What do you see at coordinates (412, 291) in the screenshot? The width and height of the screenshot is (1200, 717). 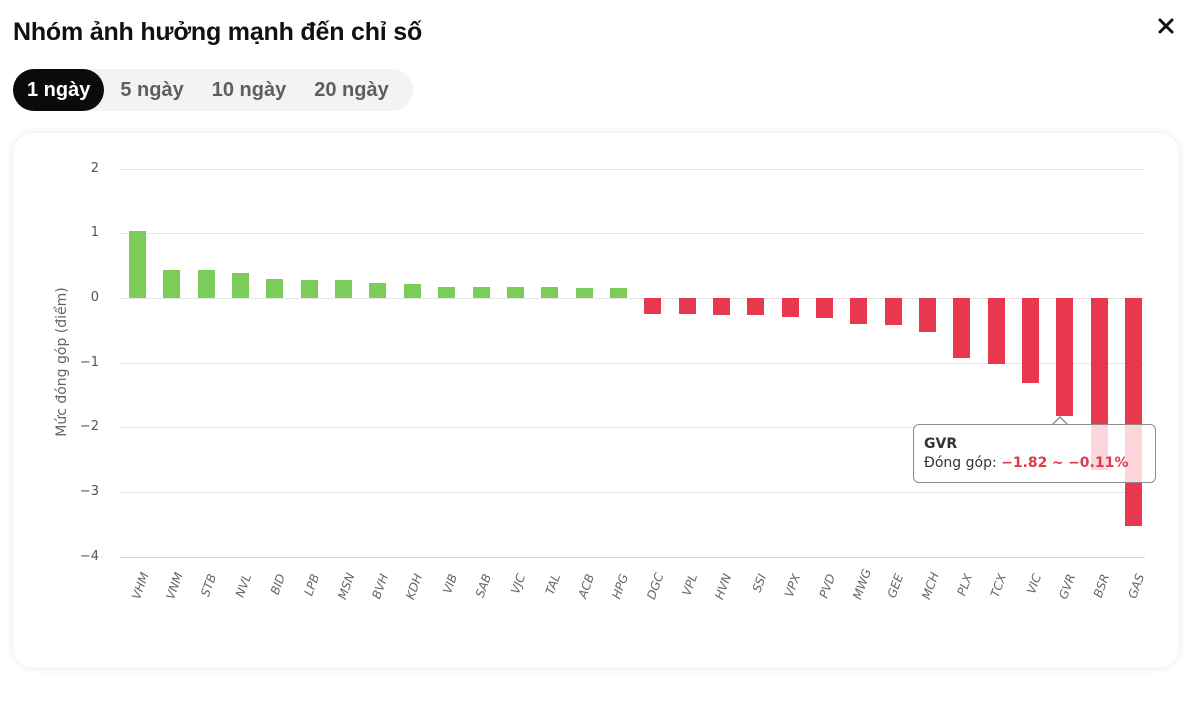 I see `bar-kdh` at bounding box center [412, 291].